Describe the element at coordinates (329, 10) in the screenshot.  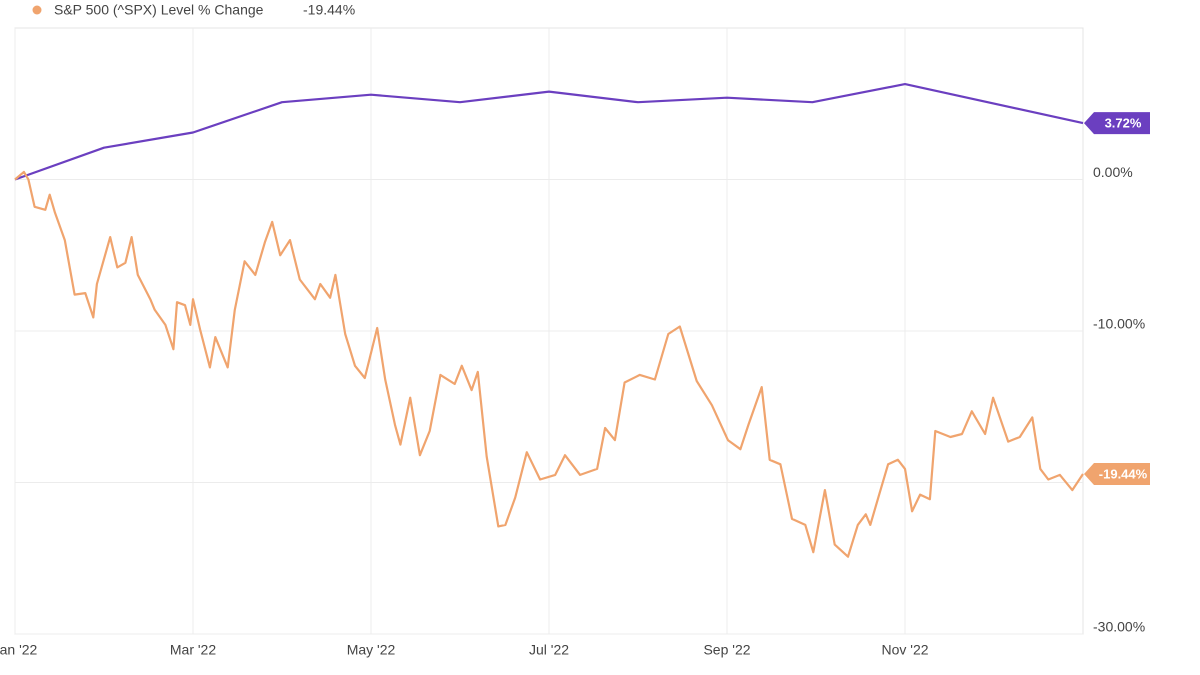
I see `legend-value: -19.44%` at that location.